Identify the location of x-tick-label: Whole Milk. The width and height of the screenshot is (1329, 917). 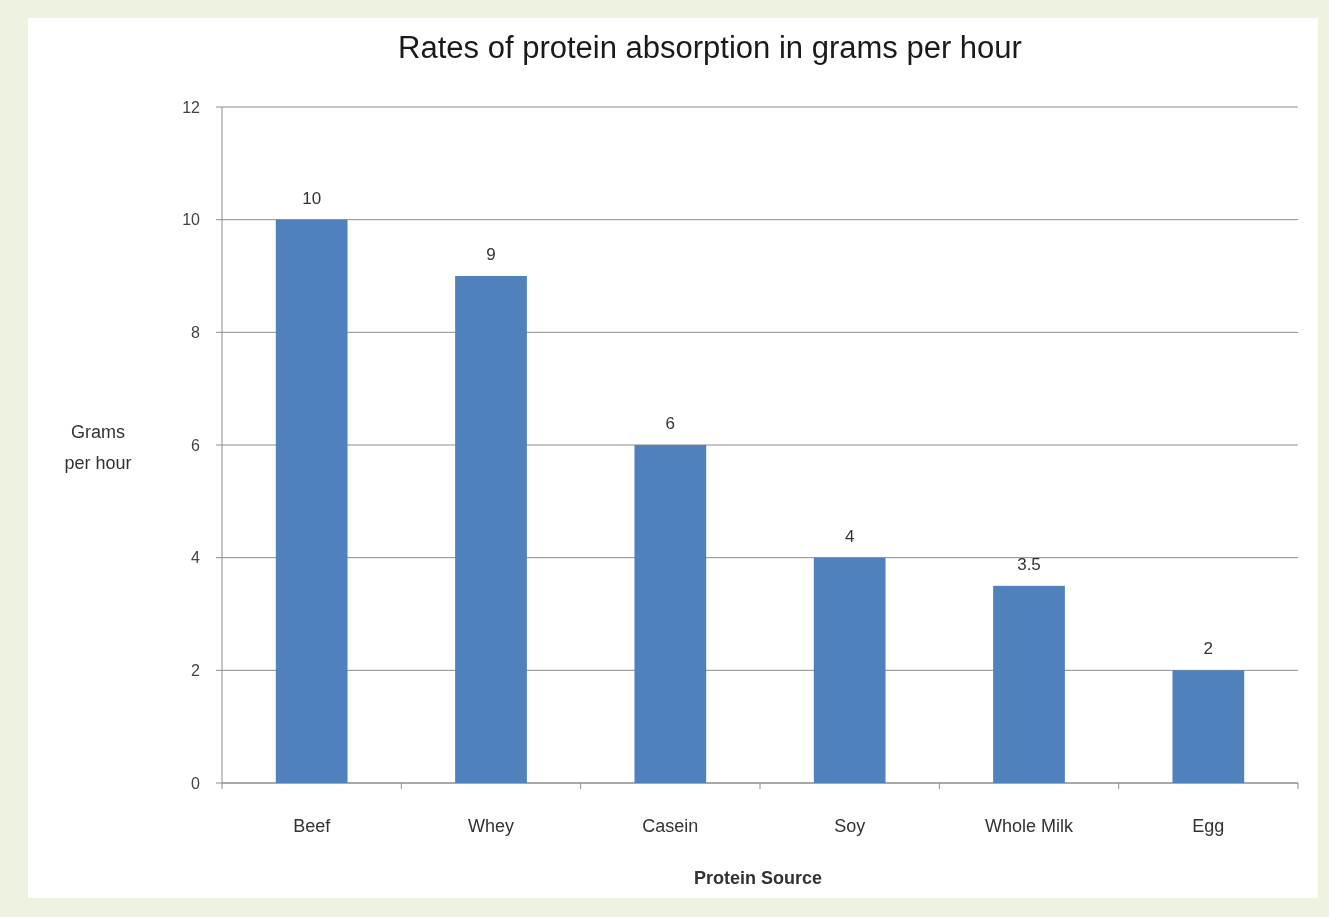
(1029, 826).